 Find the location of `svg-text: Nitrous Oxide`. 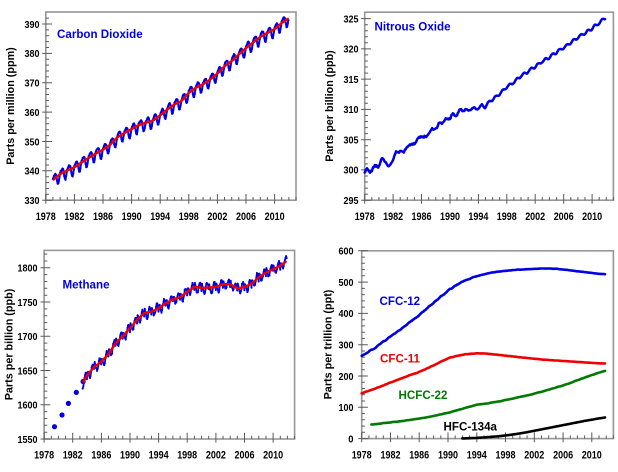

svg-text: Nitrous Oxide is located at coordinates (413, 27).